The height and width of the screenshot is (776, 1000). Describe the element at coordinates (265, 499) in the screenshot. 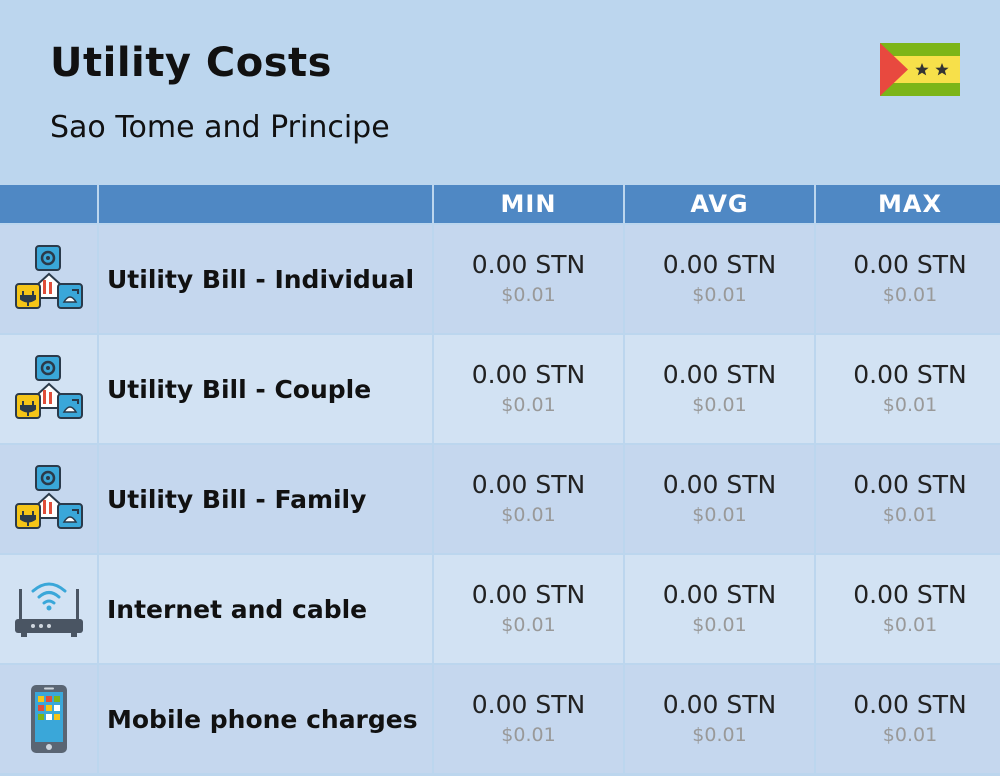

I see `row-label: Utility Bill - Family` at that location.